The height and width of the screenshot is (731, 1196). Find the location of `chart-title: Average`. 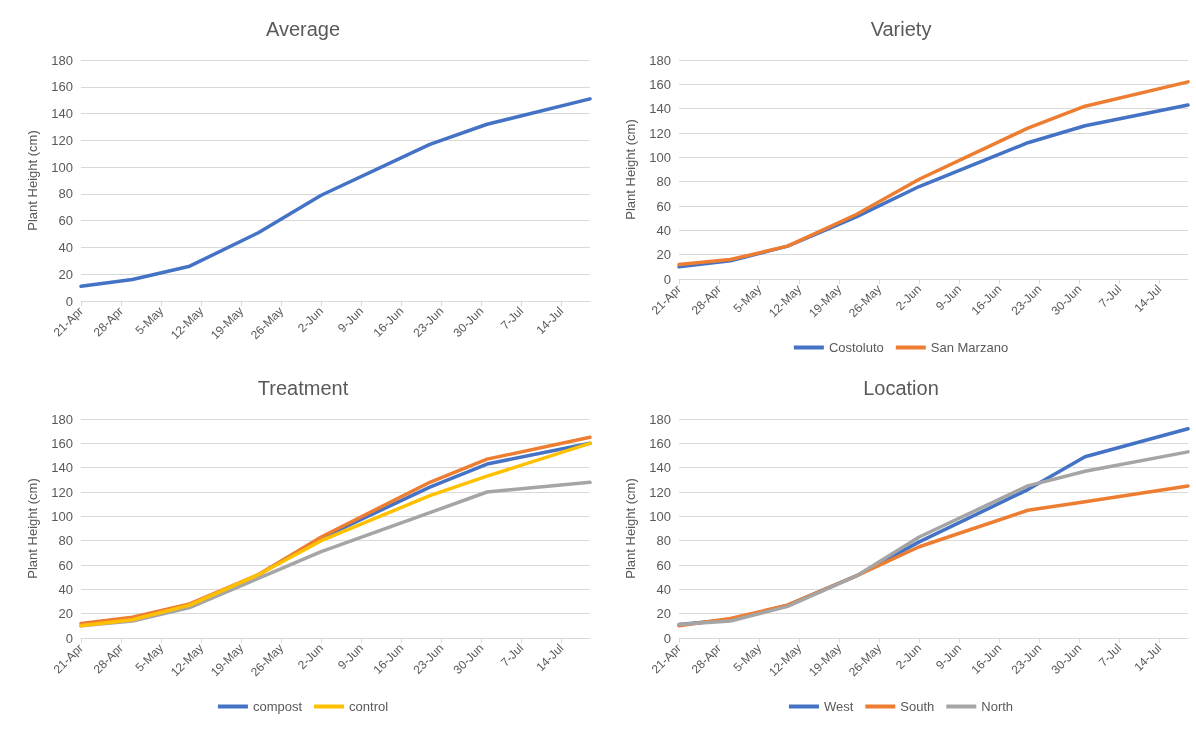

chart-title: Average is located at coordinates (303, 29).